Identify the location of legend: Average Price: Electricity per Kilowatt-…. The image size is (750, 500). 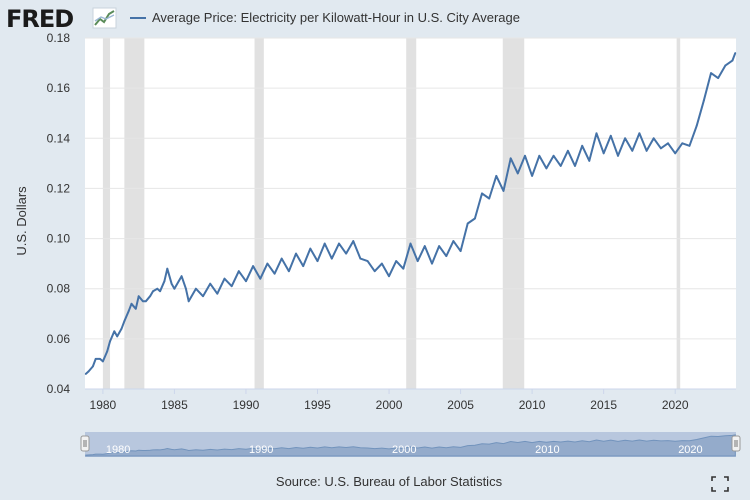
(325, 17).